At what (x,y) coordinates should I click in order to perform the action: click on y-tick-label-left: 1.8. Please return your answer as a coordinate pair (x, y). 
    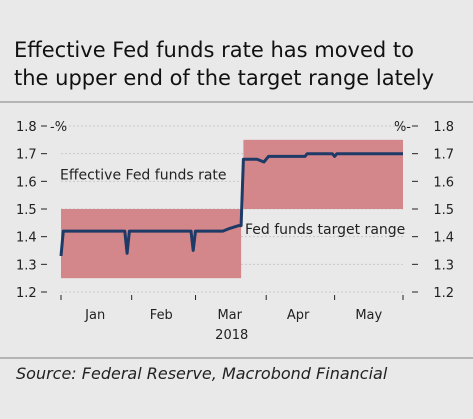
    Looking at the image, I should click on (26, 127).